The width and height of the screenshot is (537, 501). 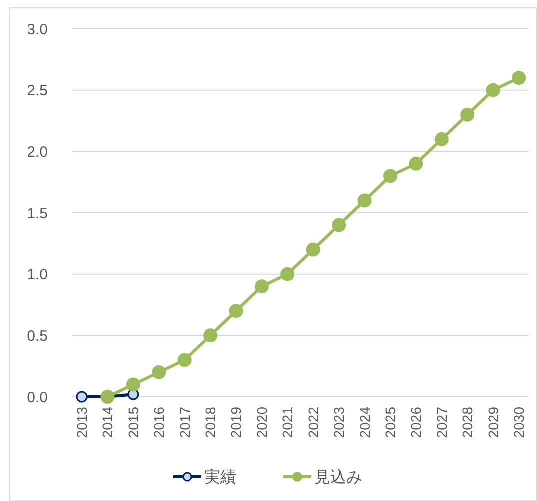 What do you see at coordinates (37, 275) in the screenshot?
I see `y-tick-label: 1.0` at bounding box center [37, 275].